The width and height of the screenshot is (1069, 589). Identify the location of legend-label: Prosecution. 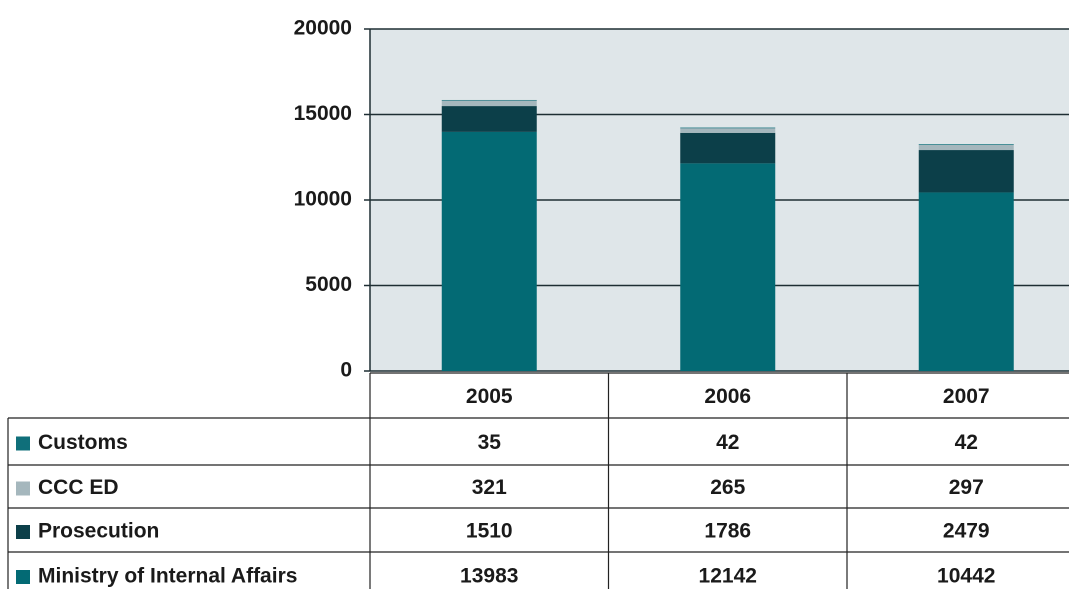
(98, 531).